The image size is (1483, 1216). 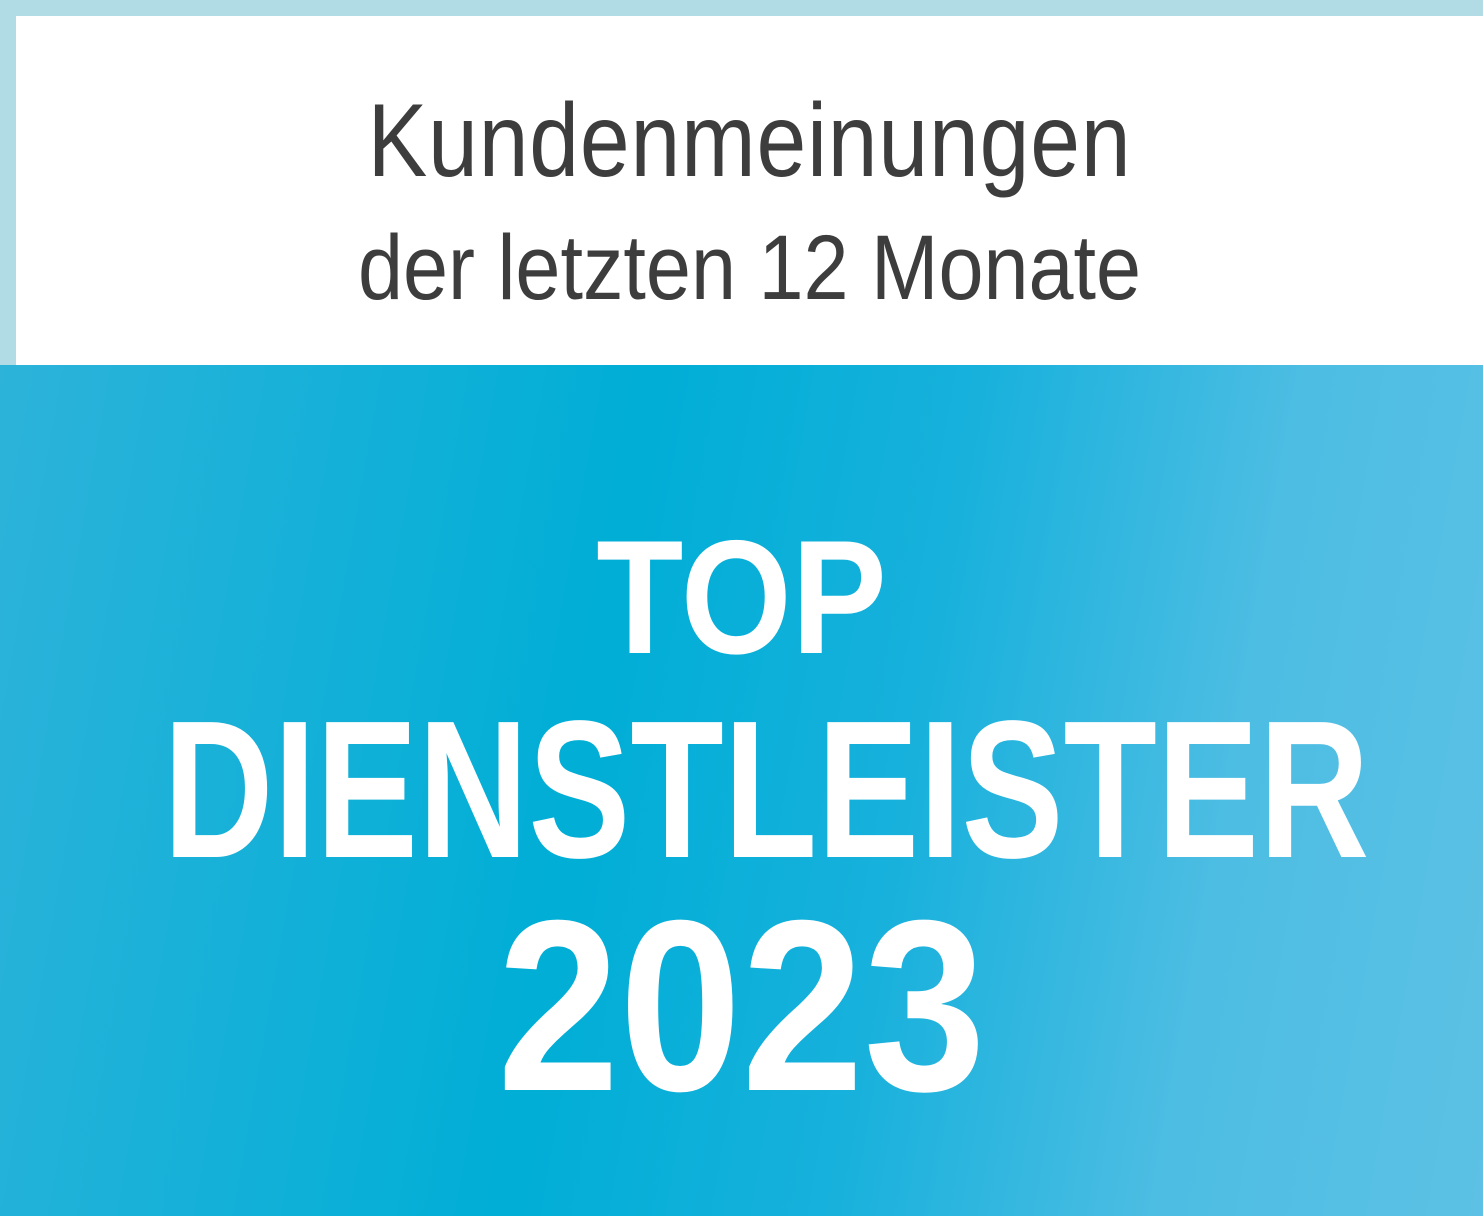 I want to click on badge-year-text: 2023, so click(x=741, y=1005).